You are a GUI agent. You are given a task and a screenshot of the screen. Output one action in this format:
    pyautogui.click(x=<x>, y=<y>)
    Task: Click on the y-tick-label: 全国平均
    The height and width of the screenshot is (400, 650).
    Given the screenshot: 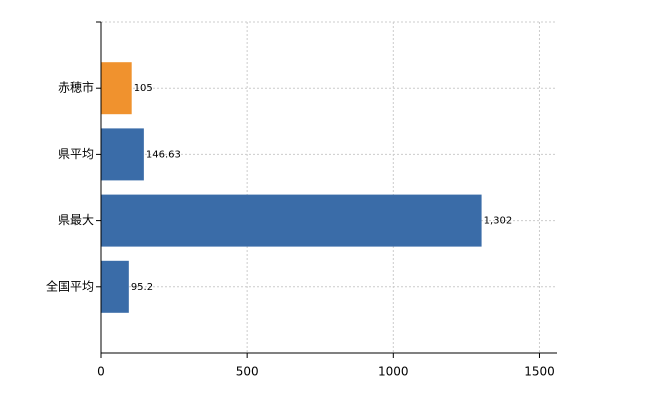 What is the action you would take?
    pyautogui.click(x=70, y=285)
    